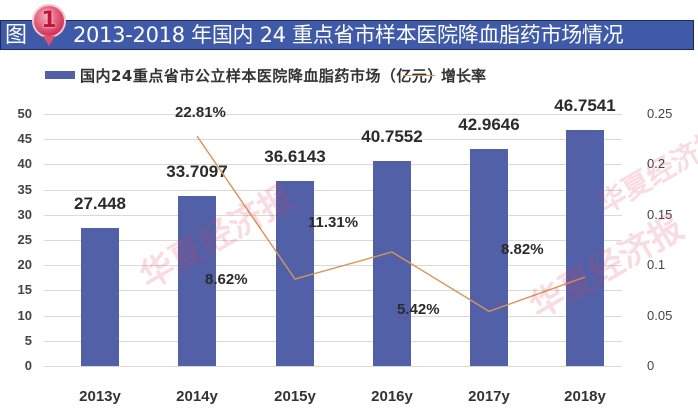  What do you see at coordinates (24, 290) in the screenshot?
I see `left-axis-tick: 15` at bounding box center [24, 290].